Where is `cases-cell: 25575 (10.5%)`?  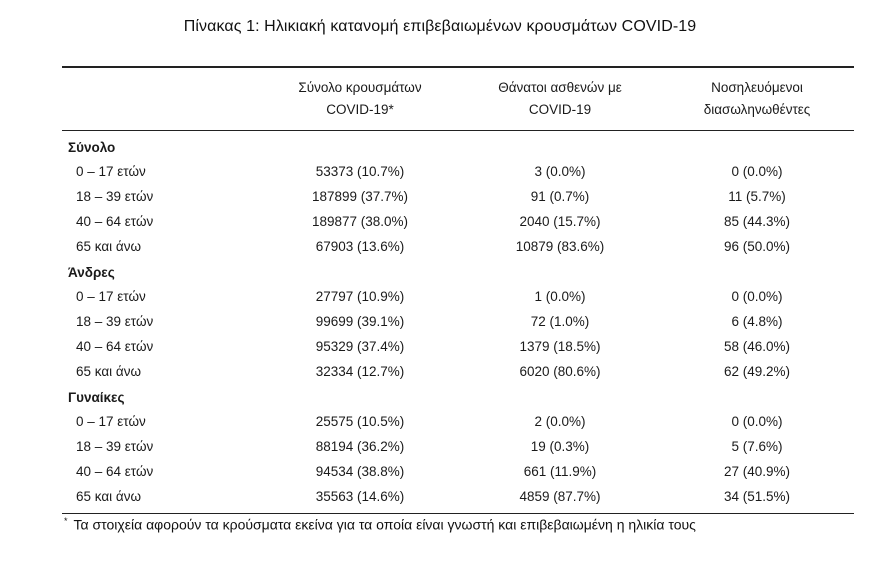 cases-cell: 25575 (10.5%) is located at coordinates (360, 421).